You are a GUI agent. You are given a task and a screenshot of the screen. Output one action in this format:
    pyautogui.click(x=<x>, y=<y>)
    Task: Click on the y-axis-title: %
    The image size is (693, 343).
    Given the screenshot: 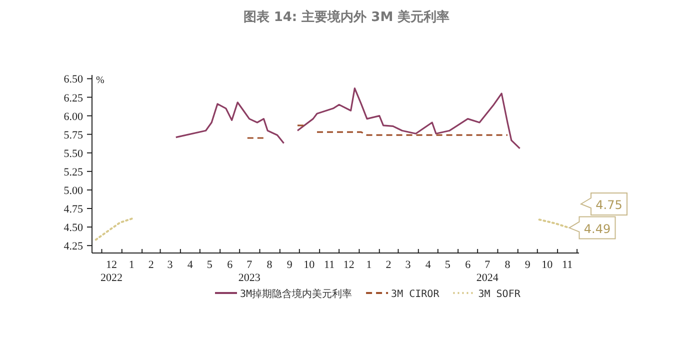 What is the action you would take?
    pyautogui.click(x=100, y=80)
    